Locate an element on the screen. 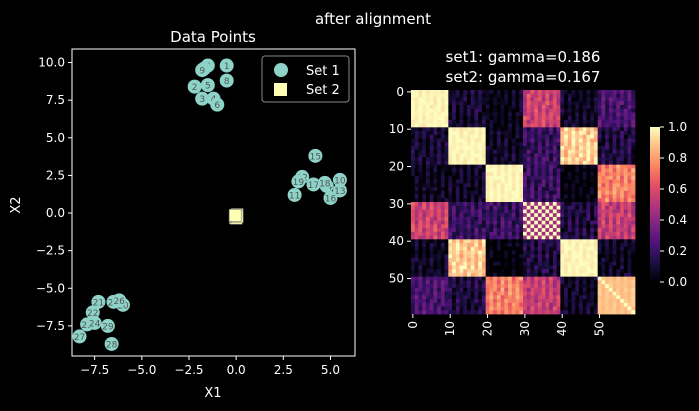 The height and width of the screenshot is (411, 699). set1-point-label: 15 is located at coordinates (315, 157).